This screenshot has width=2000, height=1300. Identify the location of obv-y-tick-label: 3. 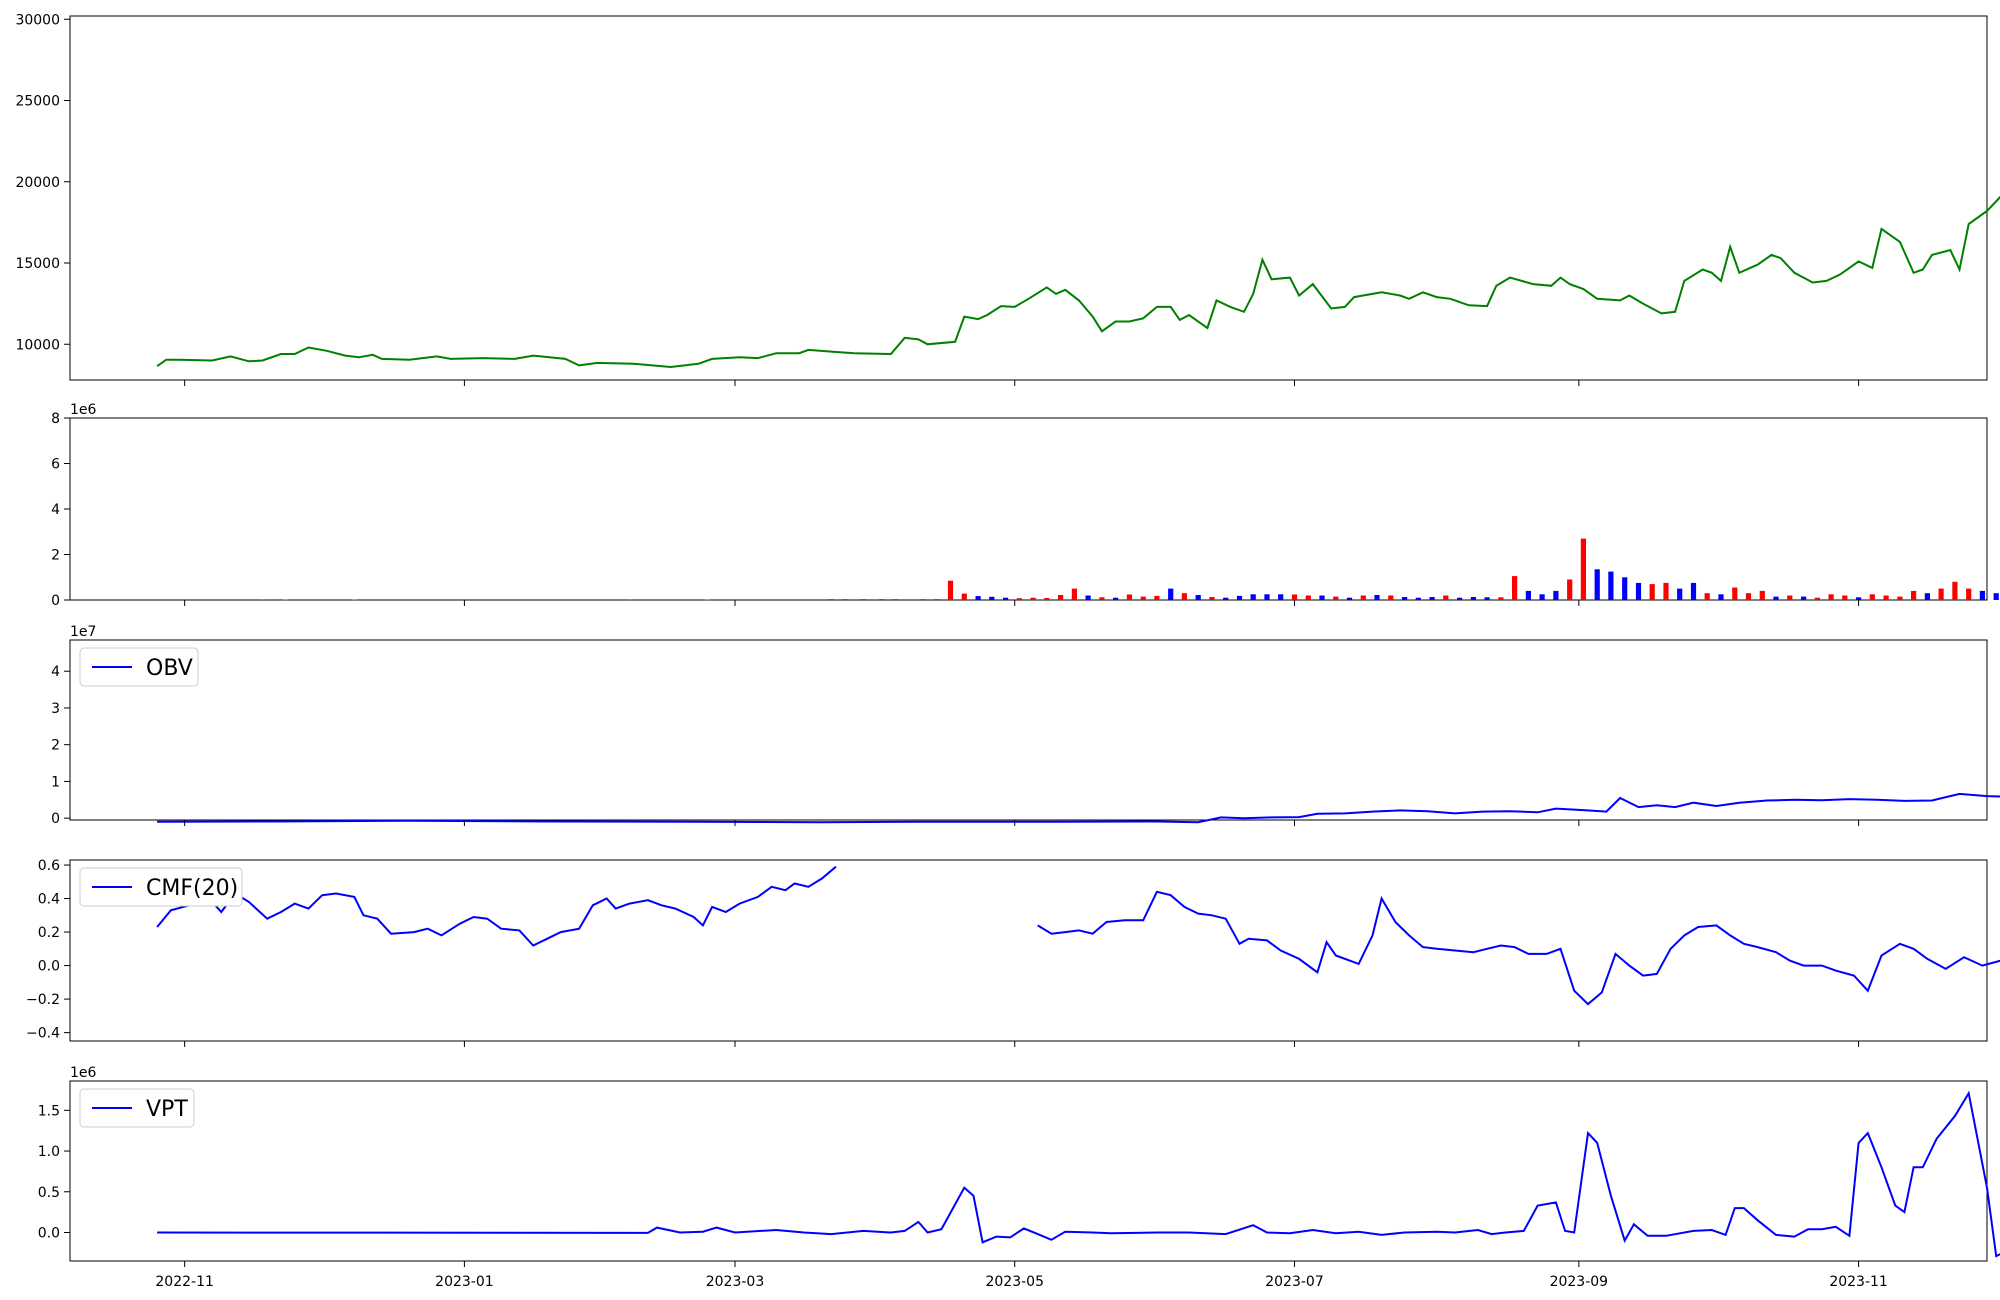
(55, 709).